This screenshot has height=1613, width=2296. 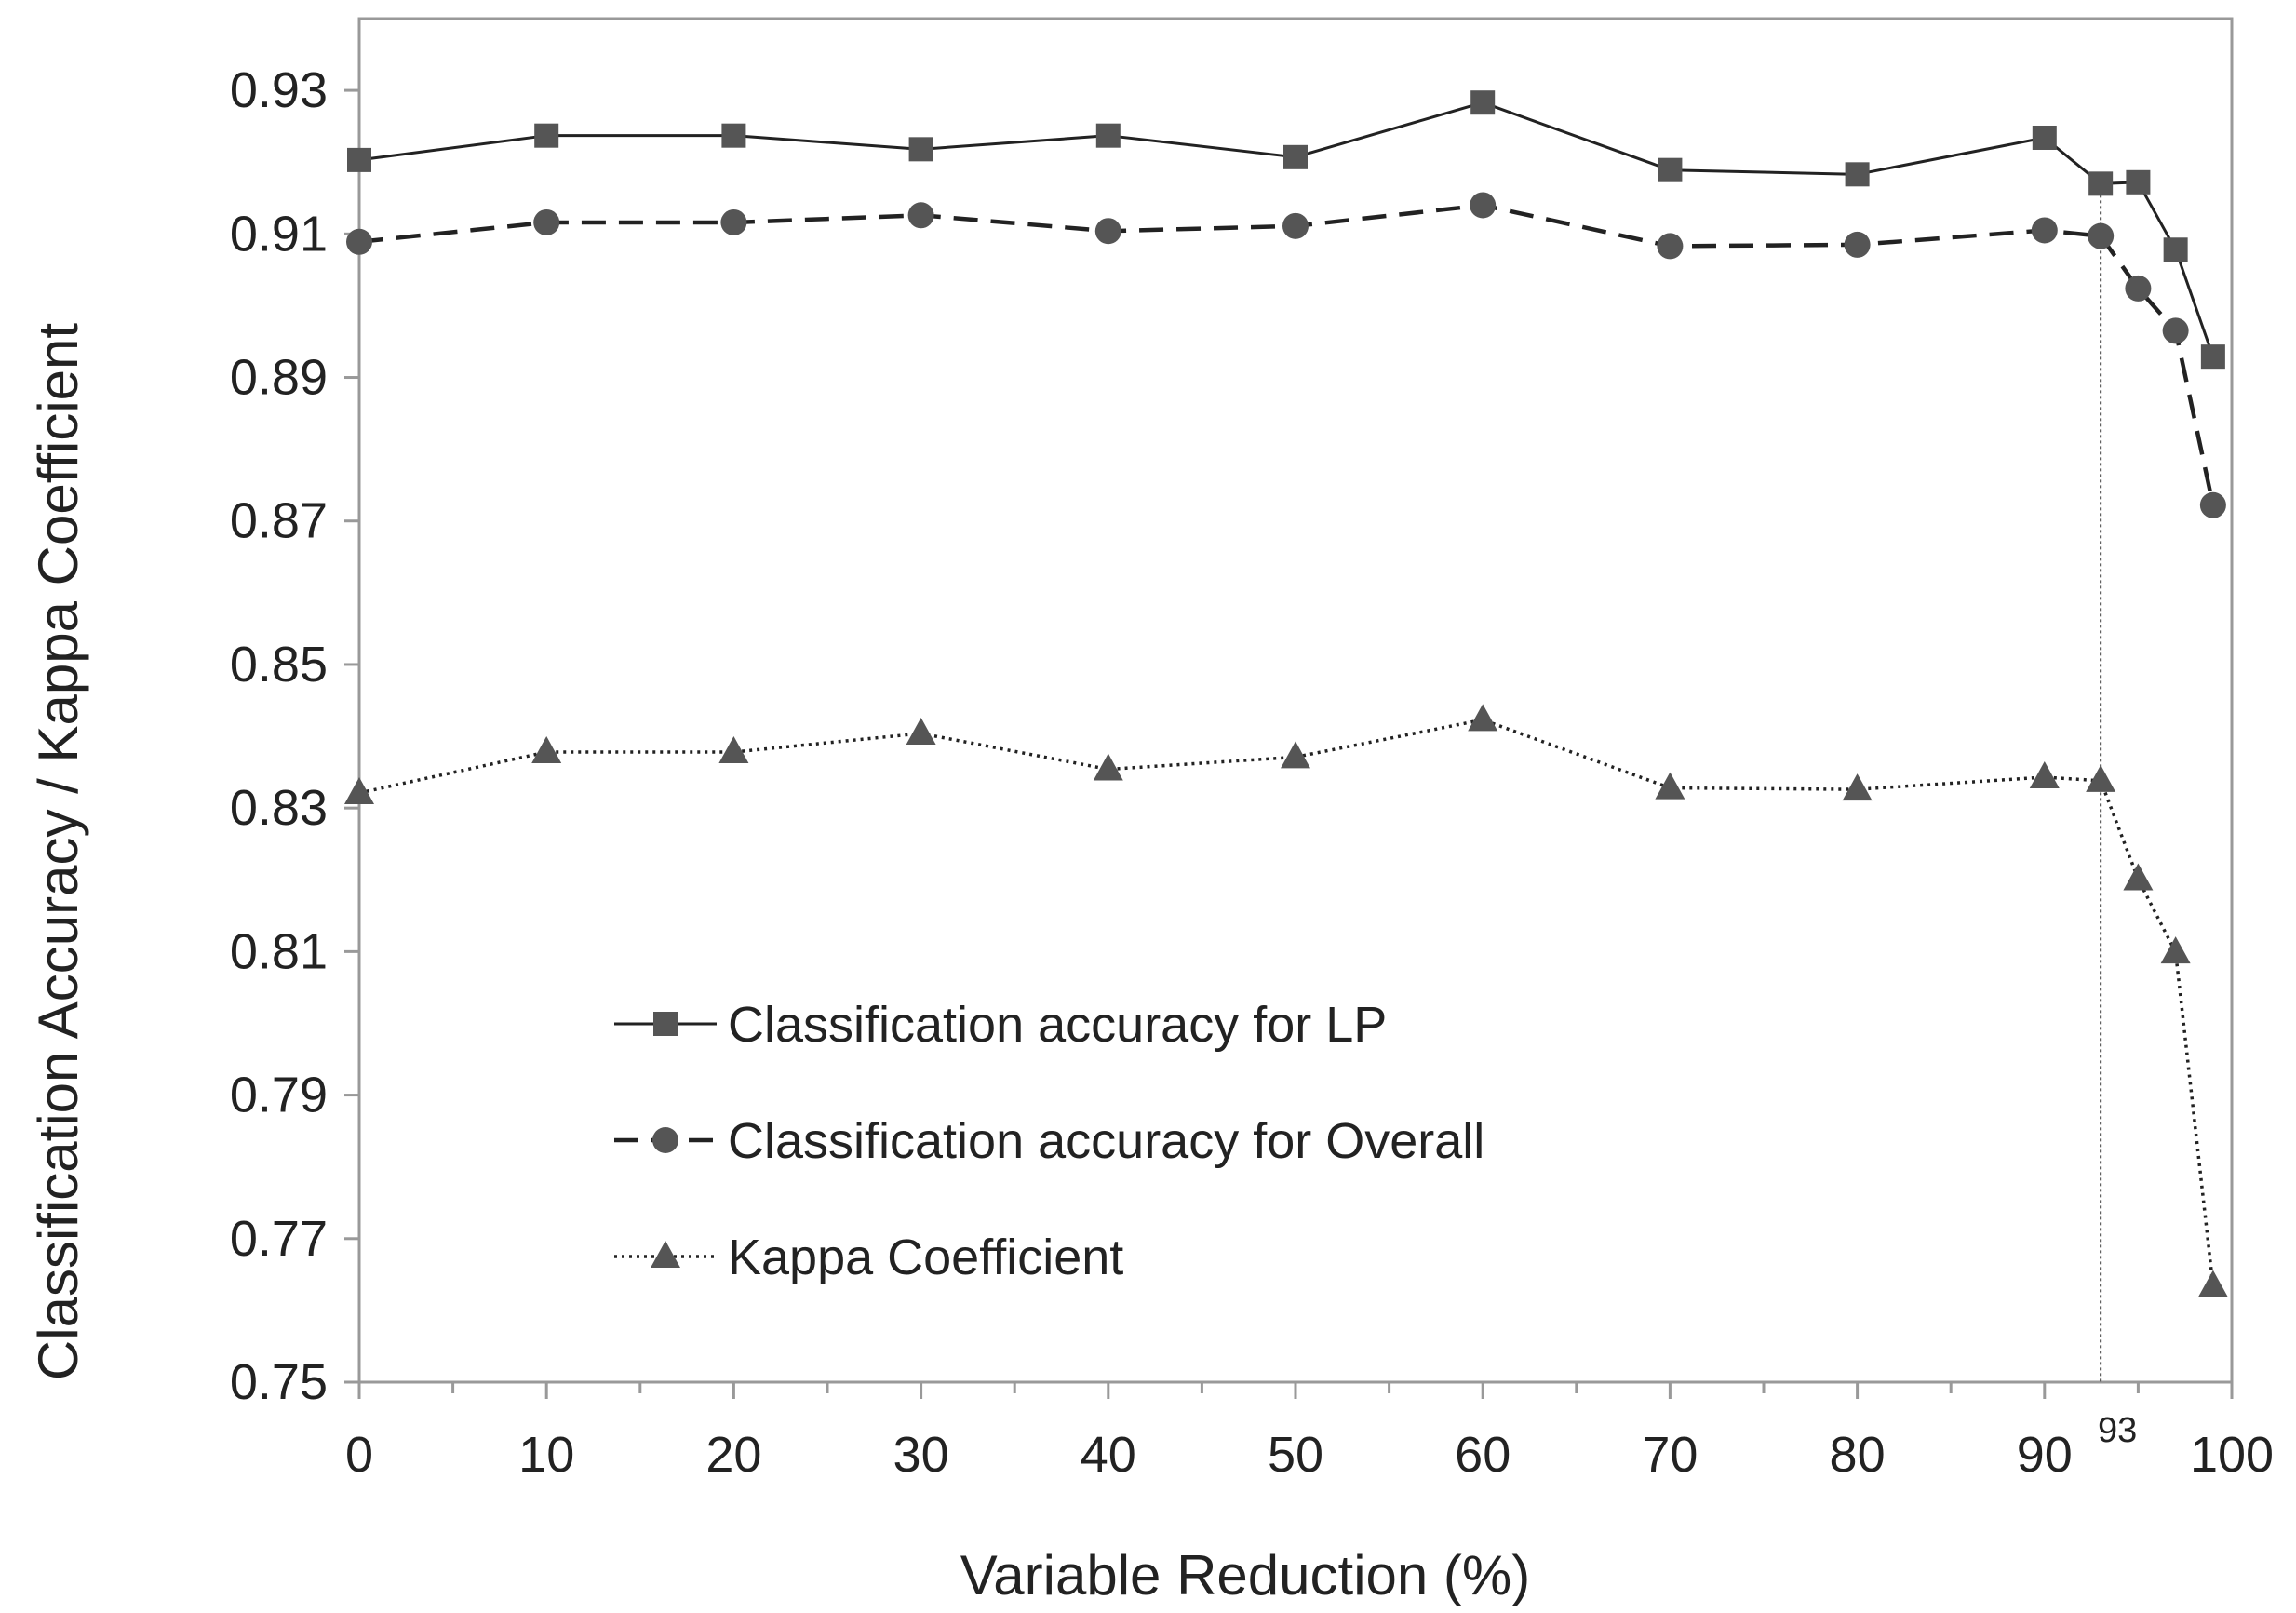 I want to click on annotation-label: 93, so click(x=2117, y=1430).